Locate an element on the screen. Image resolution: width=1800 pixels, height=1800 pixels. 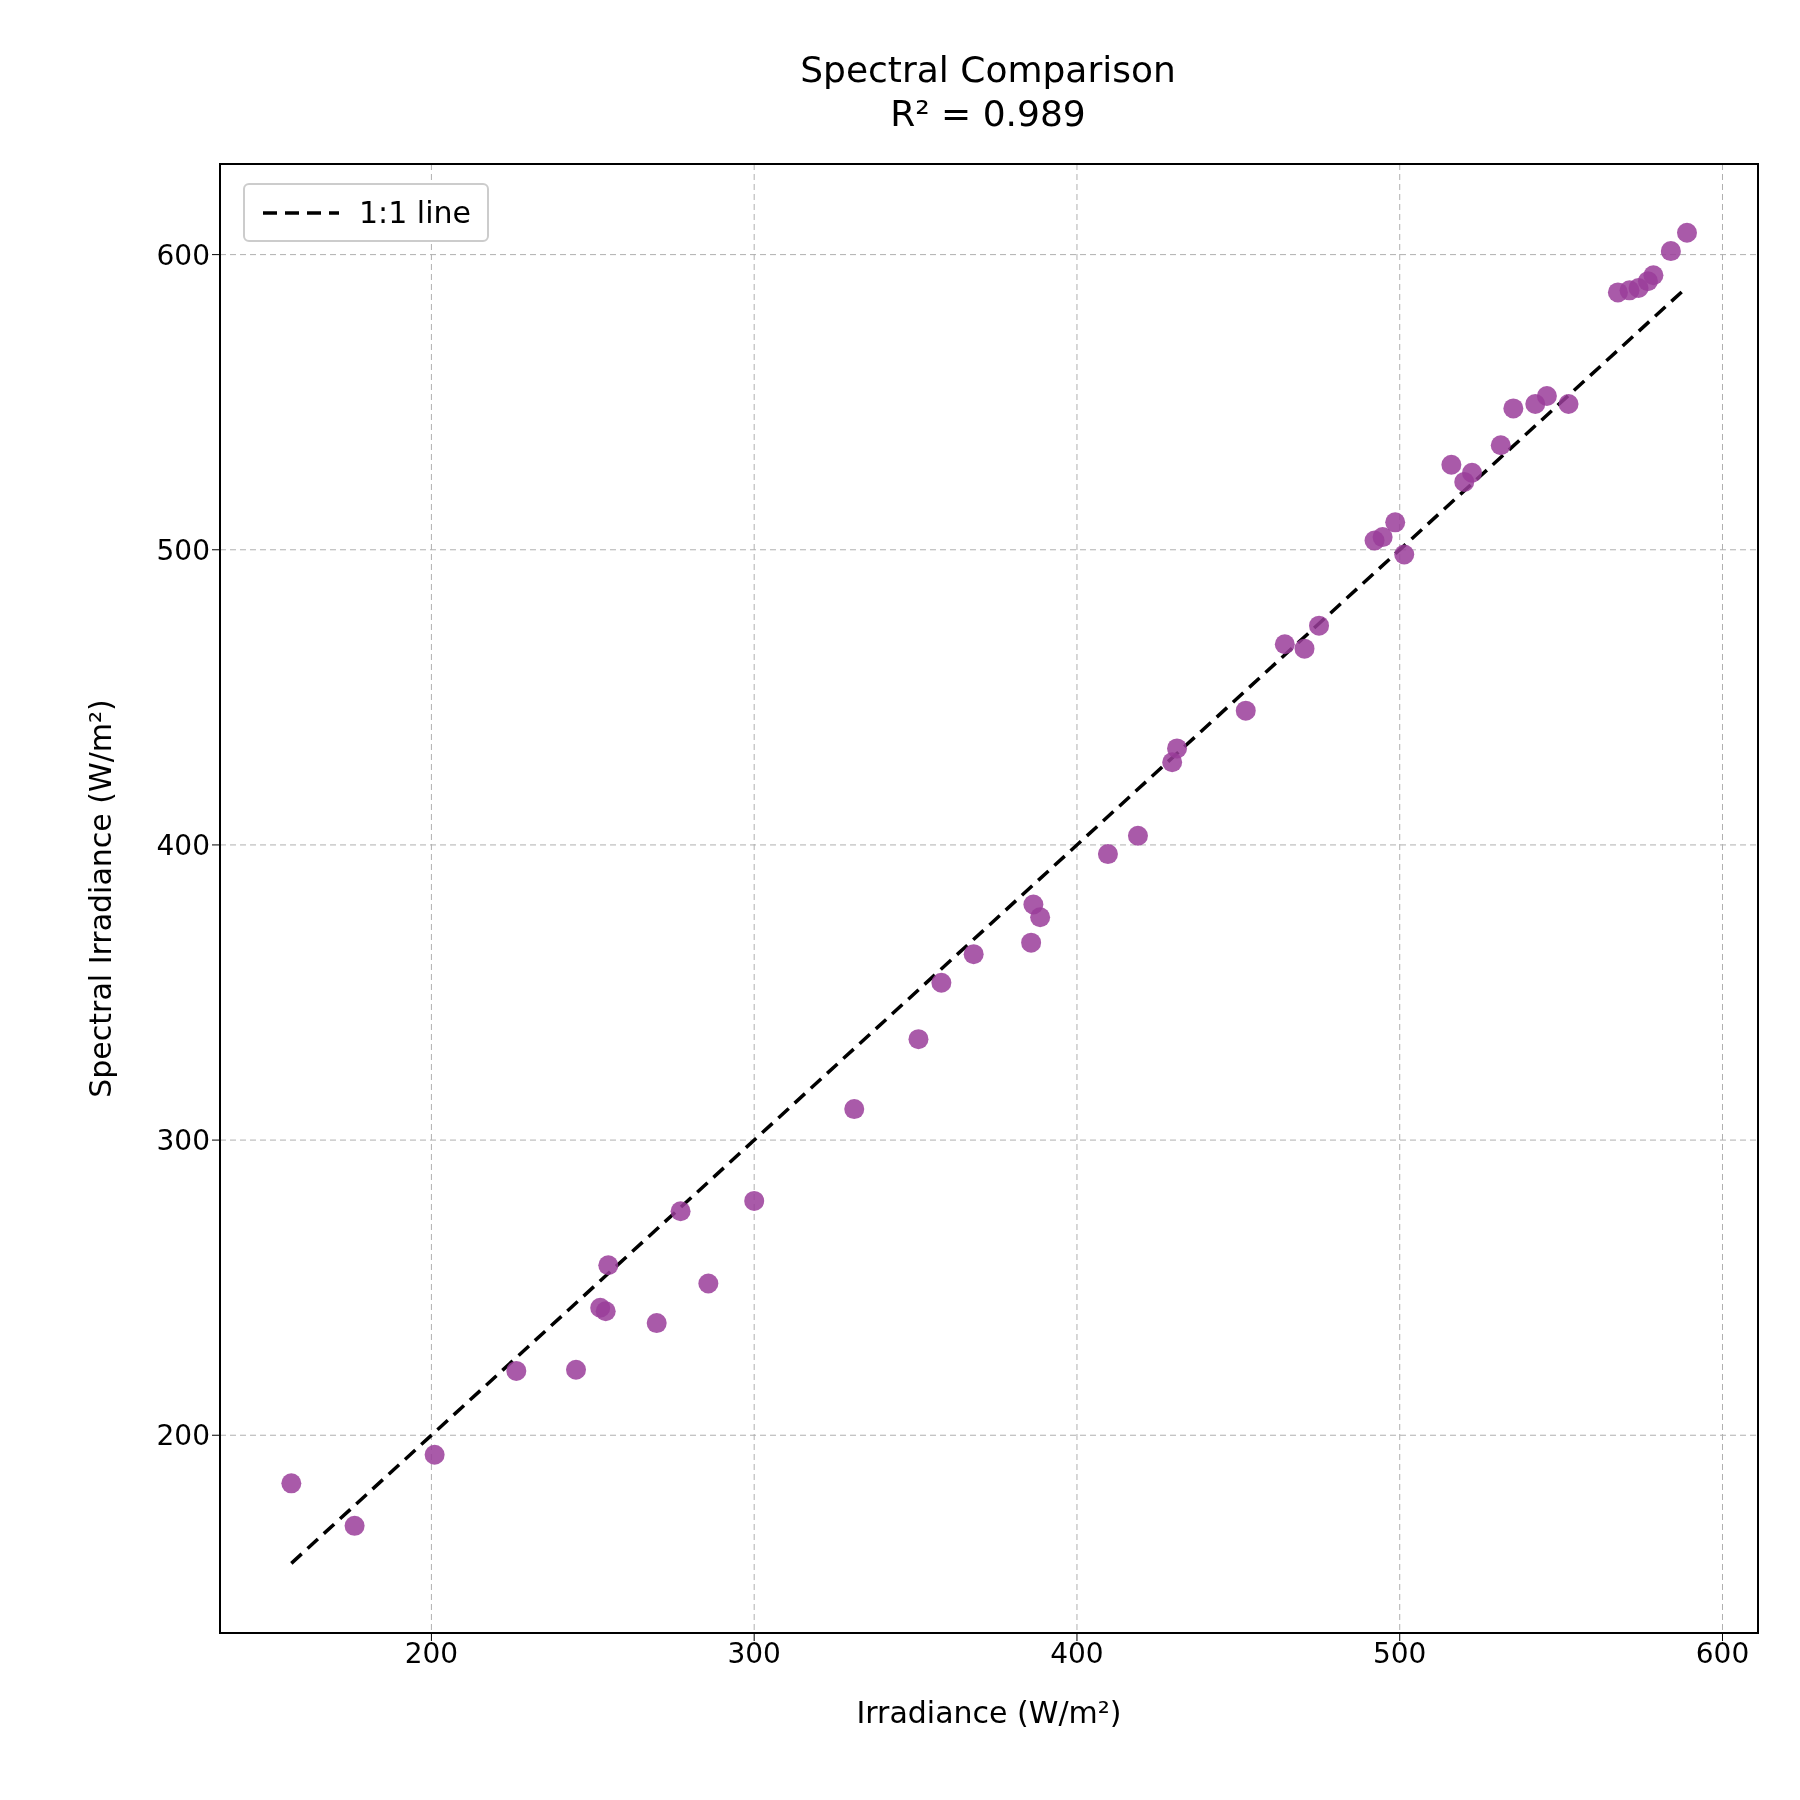
chart-title: Spectral Comparison is located at coordinates (988, 70).